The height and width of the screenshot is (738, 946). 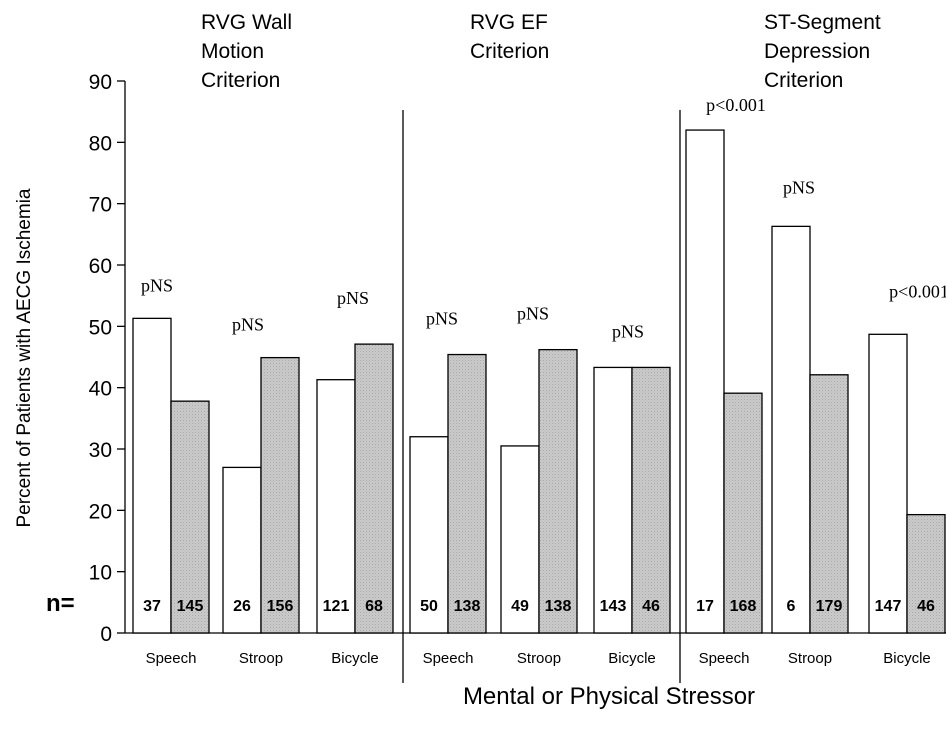 What do you see at coordinates (232, 51) in the screenshot?
I see `group-title: Motion` at bounding box center [232, 51].